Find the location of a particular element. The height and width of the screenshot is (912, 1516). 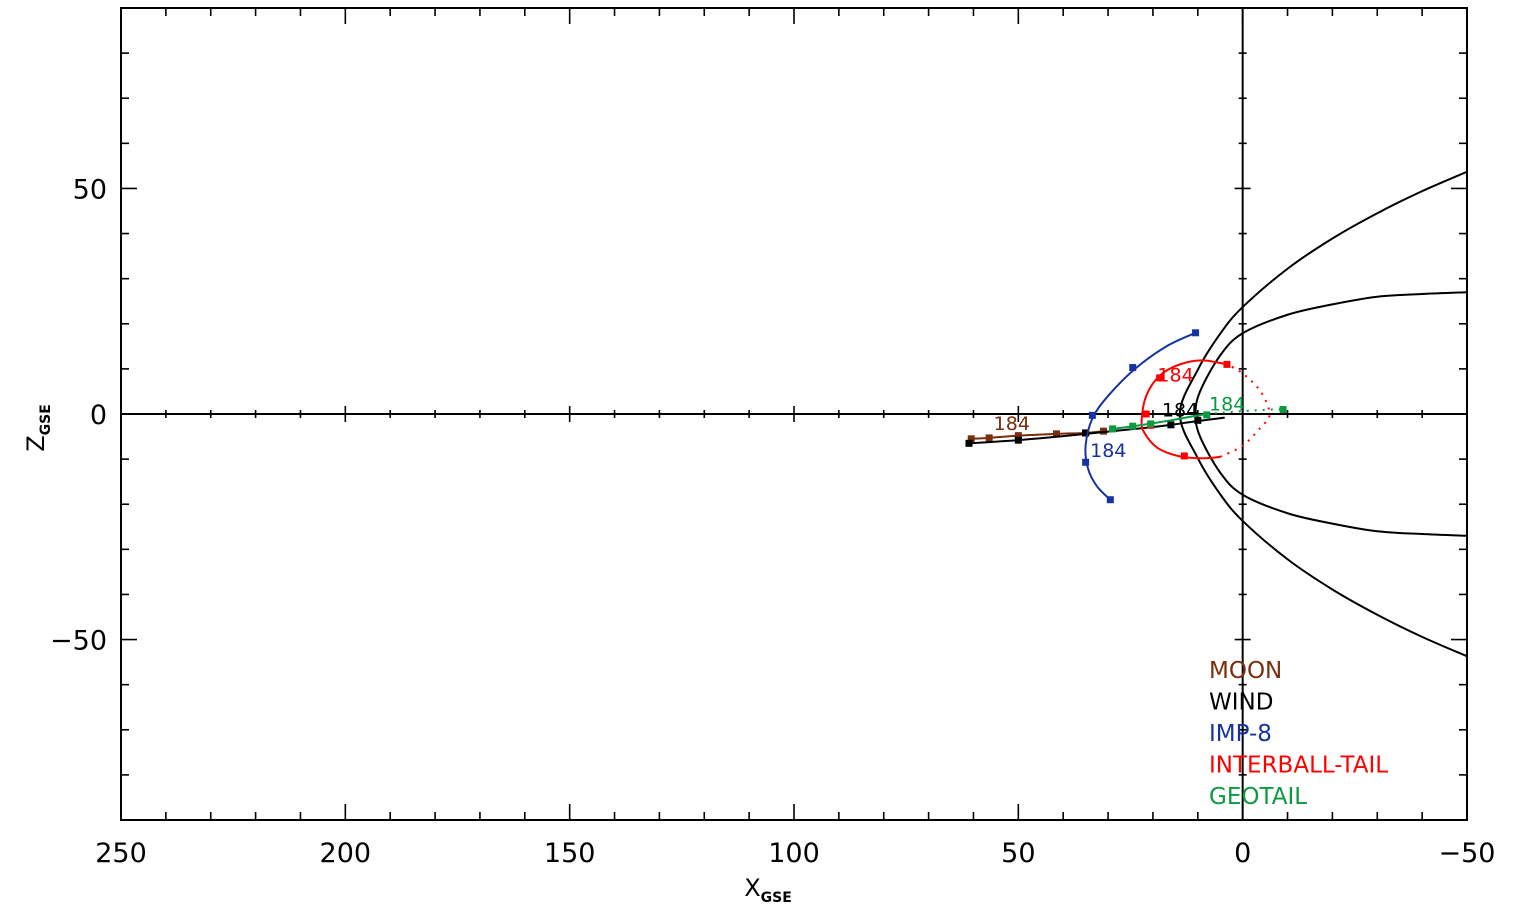

legend-entry: GEOTAIL is located at coordinates (1258, 797).